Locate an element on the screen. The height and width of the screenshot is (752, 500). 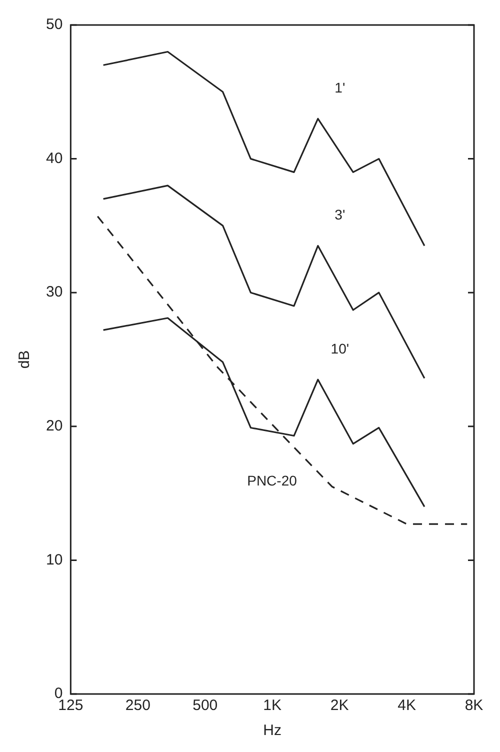
y-tick-label: 50 is located at coordinates (54, 25).